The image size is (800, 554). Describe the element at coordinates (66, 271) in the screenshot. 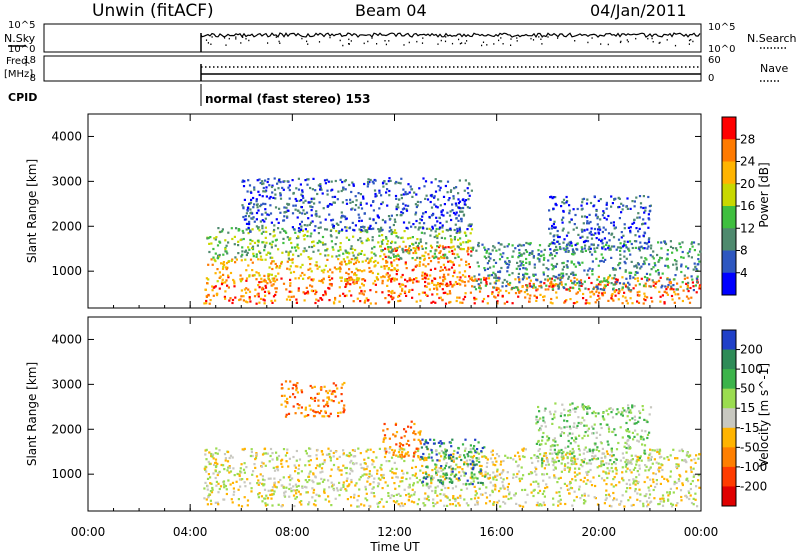

I see `y-tick-label: 1000` at that location.